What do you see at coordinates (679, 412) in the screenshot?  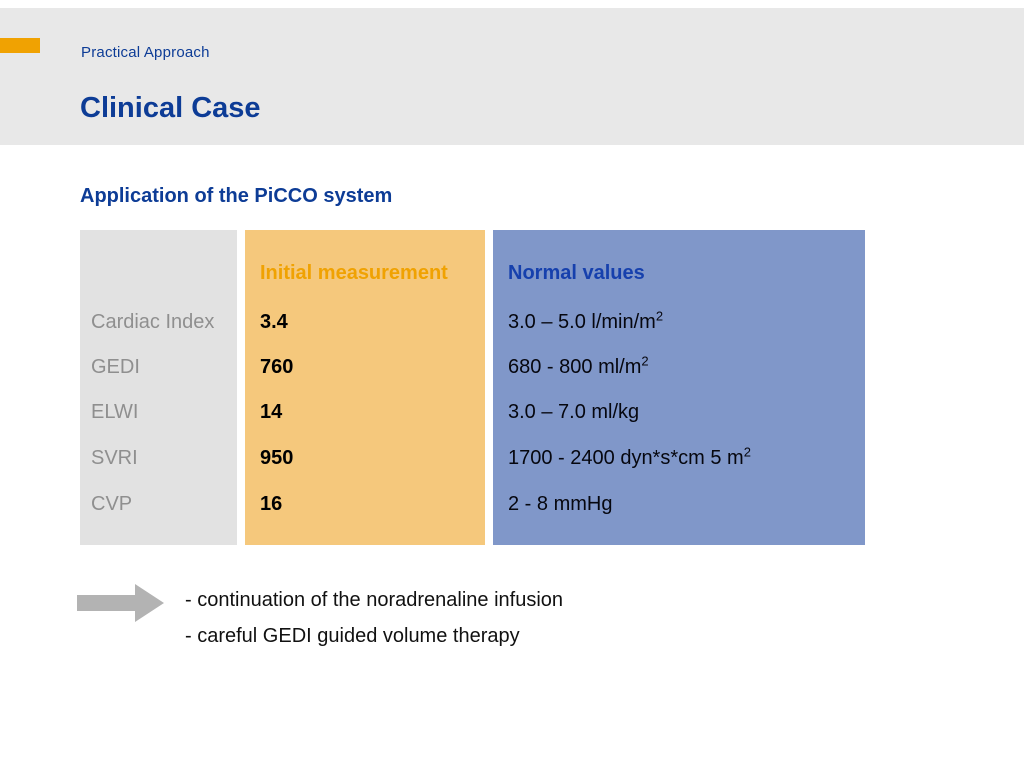 I see `normal-value: 3.0 – 7.0 ml/kg` at bounding box center [679, 412].